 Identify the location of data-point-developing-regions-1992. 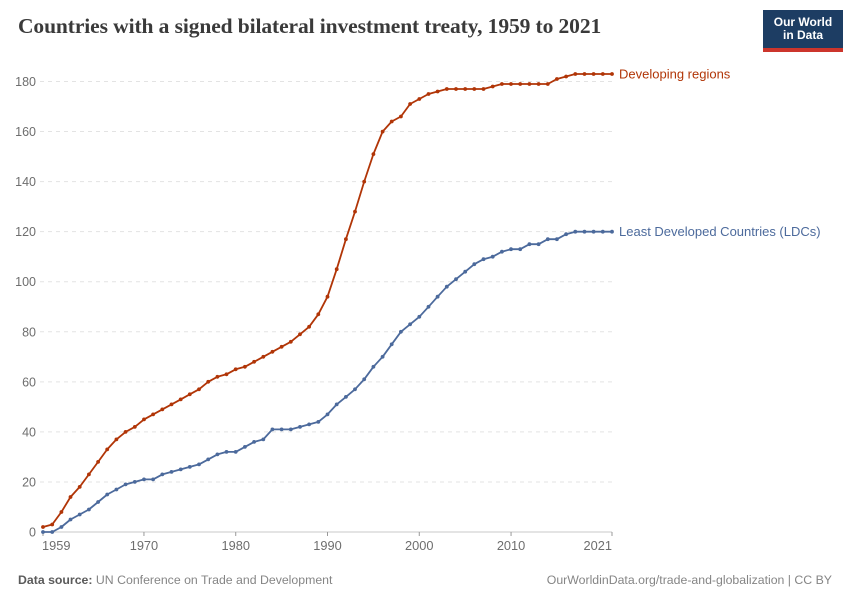
(346, 239).